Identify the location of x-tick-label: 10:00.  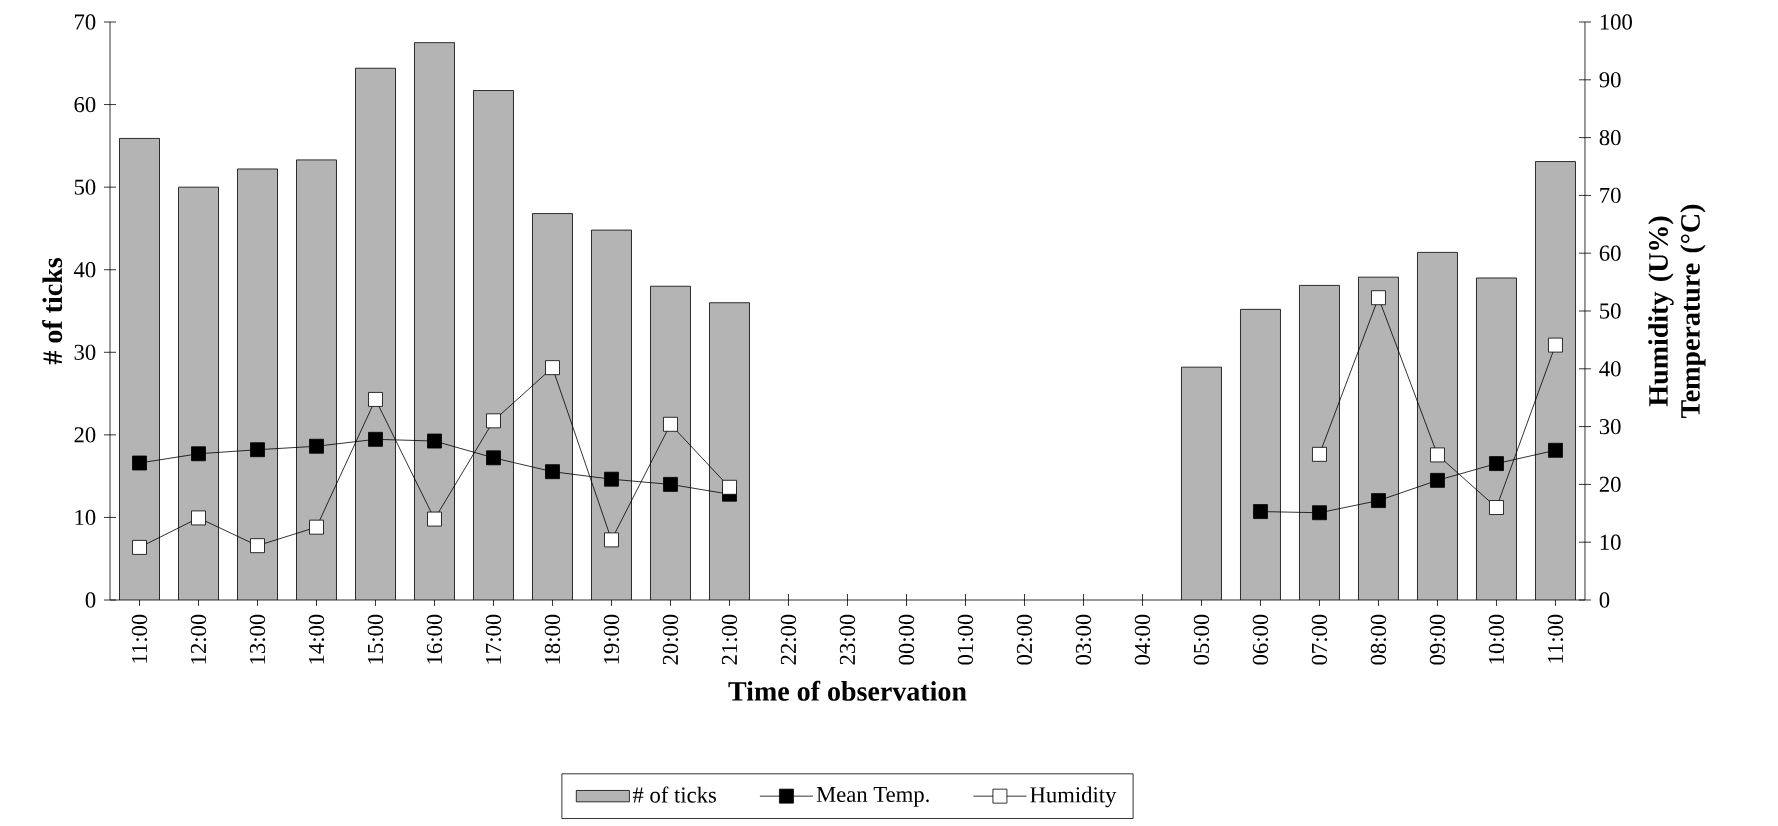
(1496, 639).